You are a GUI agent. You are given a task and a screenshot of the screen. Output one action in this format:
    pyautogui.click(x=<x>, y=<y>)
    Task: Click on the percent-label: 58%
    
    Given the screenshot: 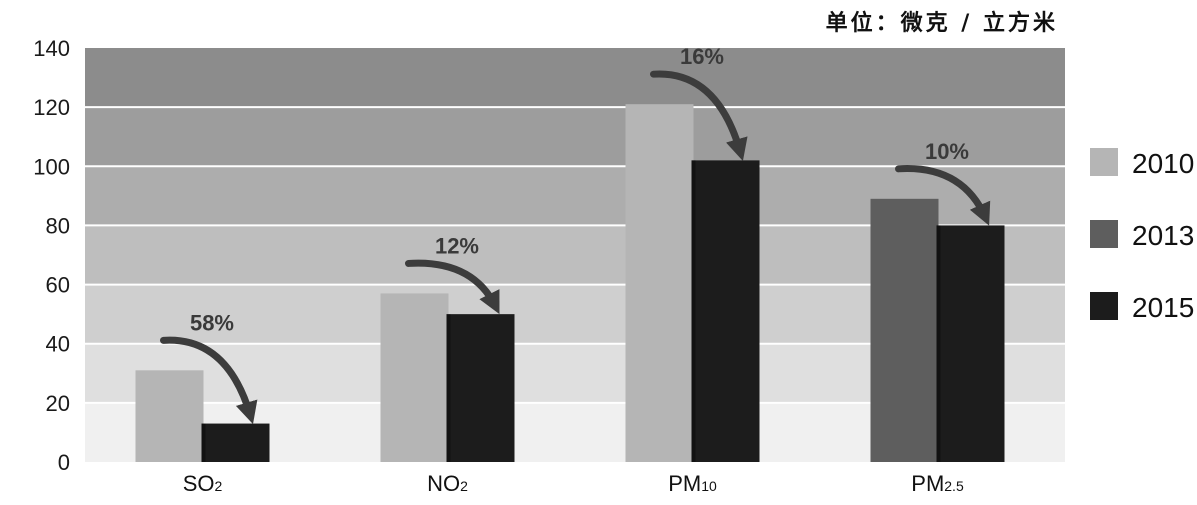 What is the action you would take?
    pyautogui.click(x=212, y=322)
    